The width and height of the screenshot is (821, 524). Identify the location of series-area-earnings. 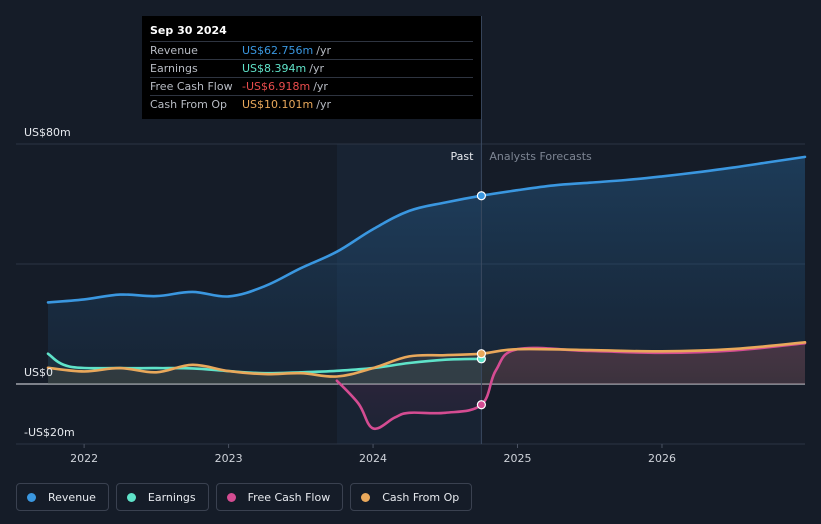
(265, 368).